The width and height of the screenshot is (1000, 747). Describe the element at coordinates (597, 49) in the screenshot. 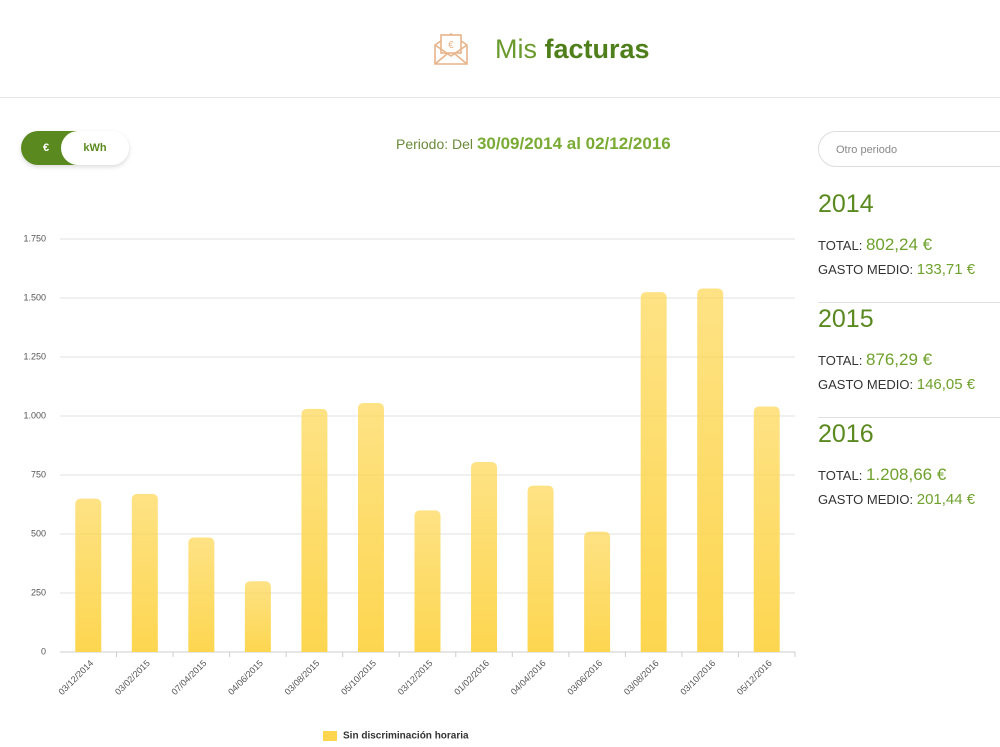

I see `title-bold: facturas` at that location.